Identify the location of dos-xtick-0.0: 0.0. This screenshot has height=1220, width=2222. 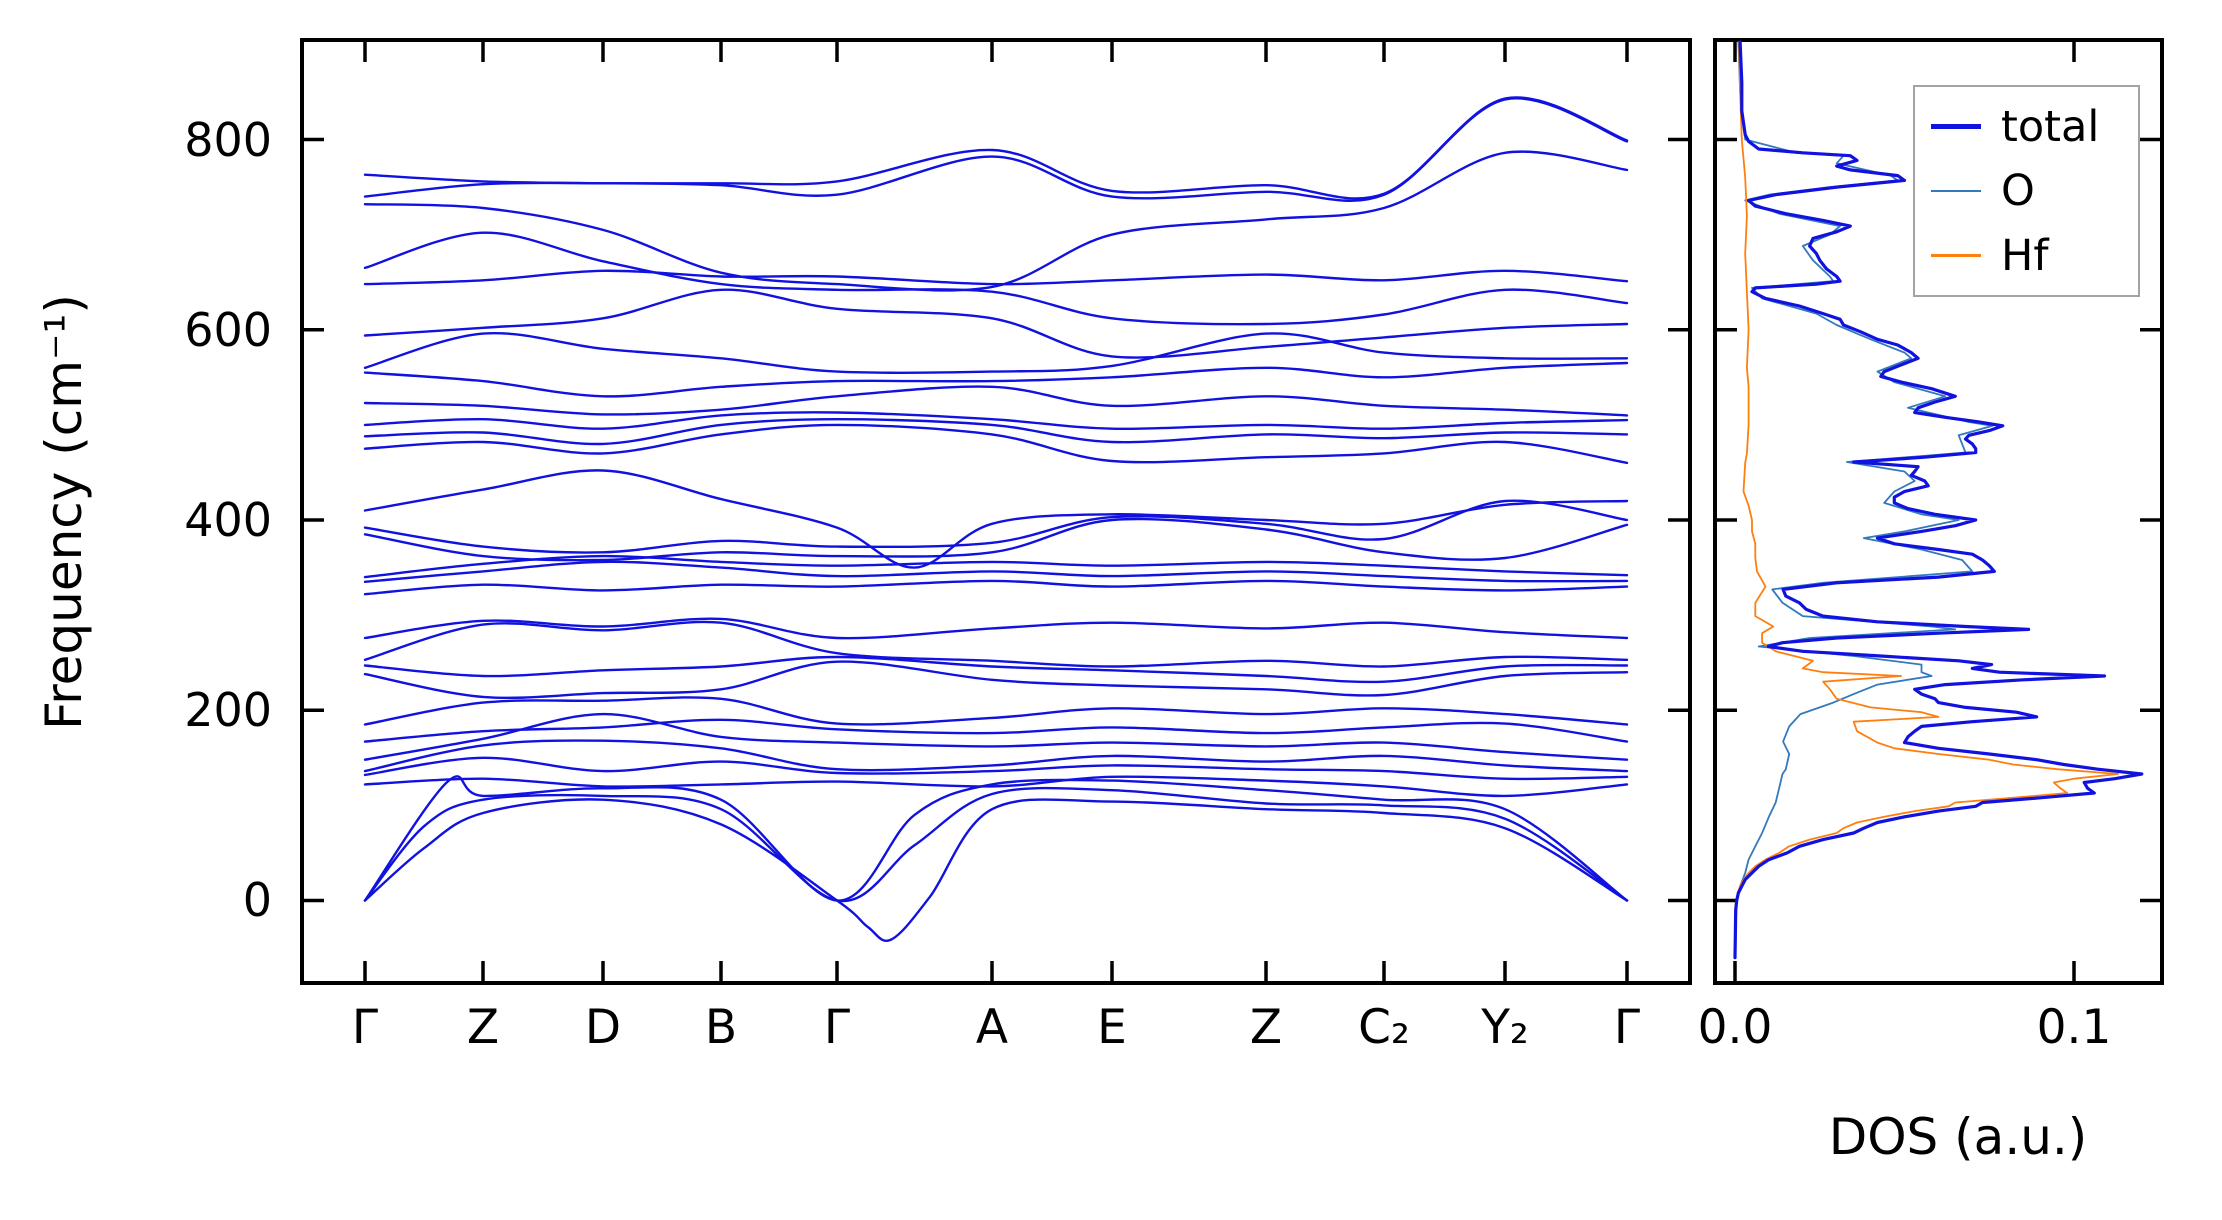
(1735, 1027).